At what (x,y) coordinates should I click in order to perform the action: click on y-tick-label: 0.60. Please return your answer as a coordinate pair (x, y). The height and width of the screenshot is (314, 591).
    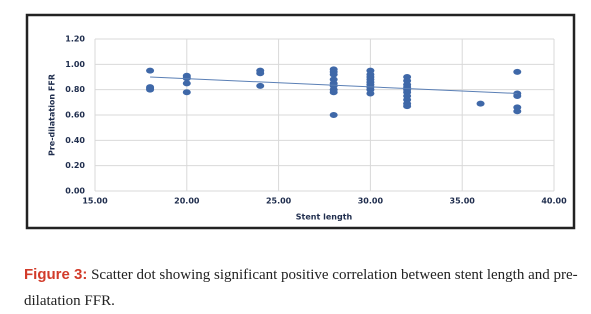
    Looking at the image, I should click on (75, 115).